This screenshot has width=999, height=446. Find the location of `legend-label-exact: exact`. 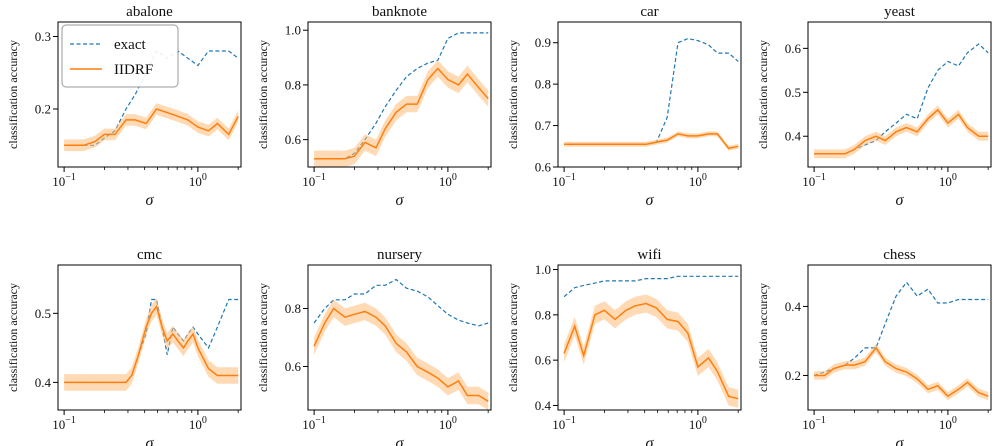

legend-label-exact: exact is located at coordinates (130, 45).